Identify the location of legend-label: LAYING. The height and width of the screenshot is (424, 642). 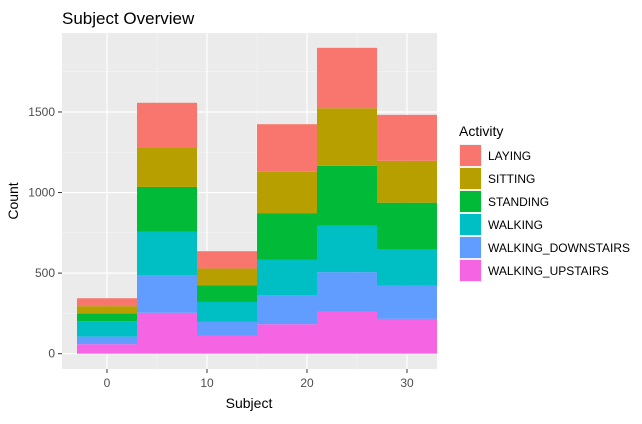
(509, 156).